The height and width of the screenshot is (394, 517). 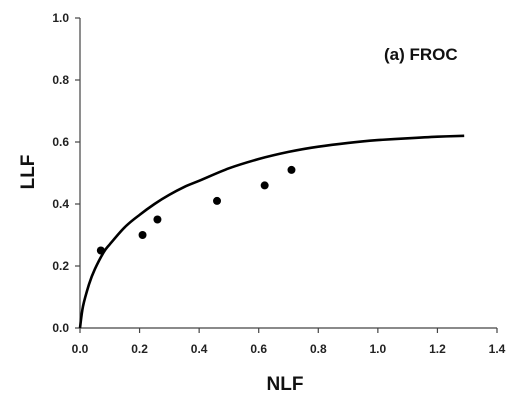 What do you see at coordinates (60, 204) in the screenshot?
I see `y-tick-label: 0.4` at bounding box center [60, 204].